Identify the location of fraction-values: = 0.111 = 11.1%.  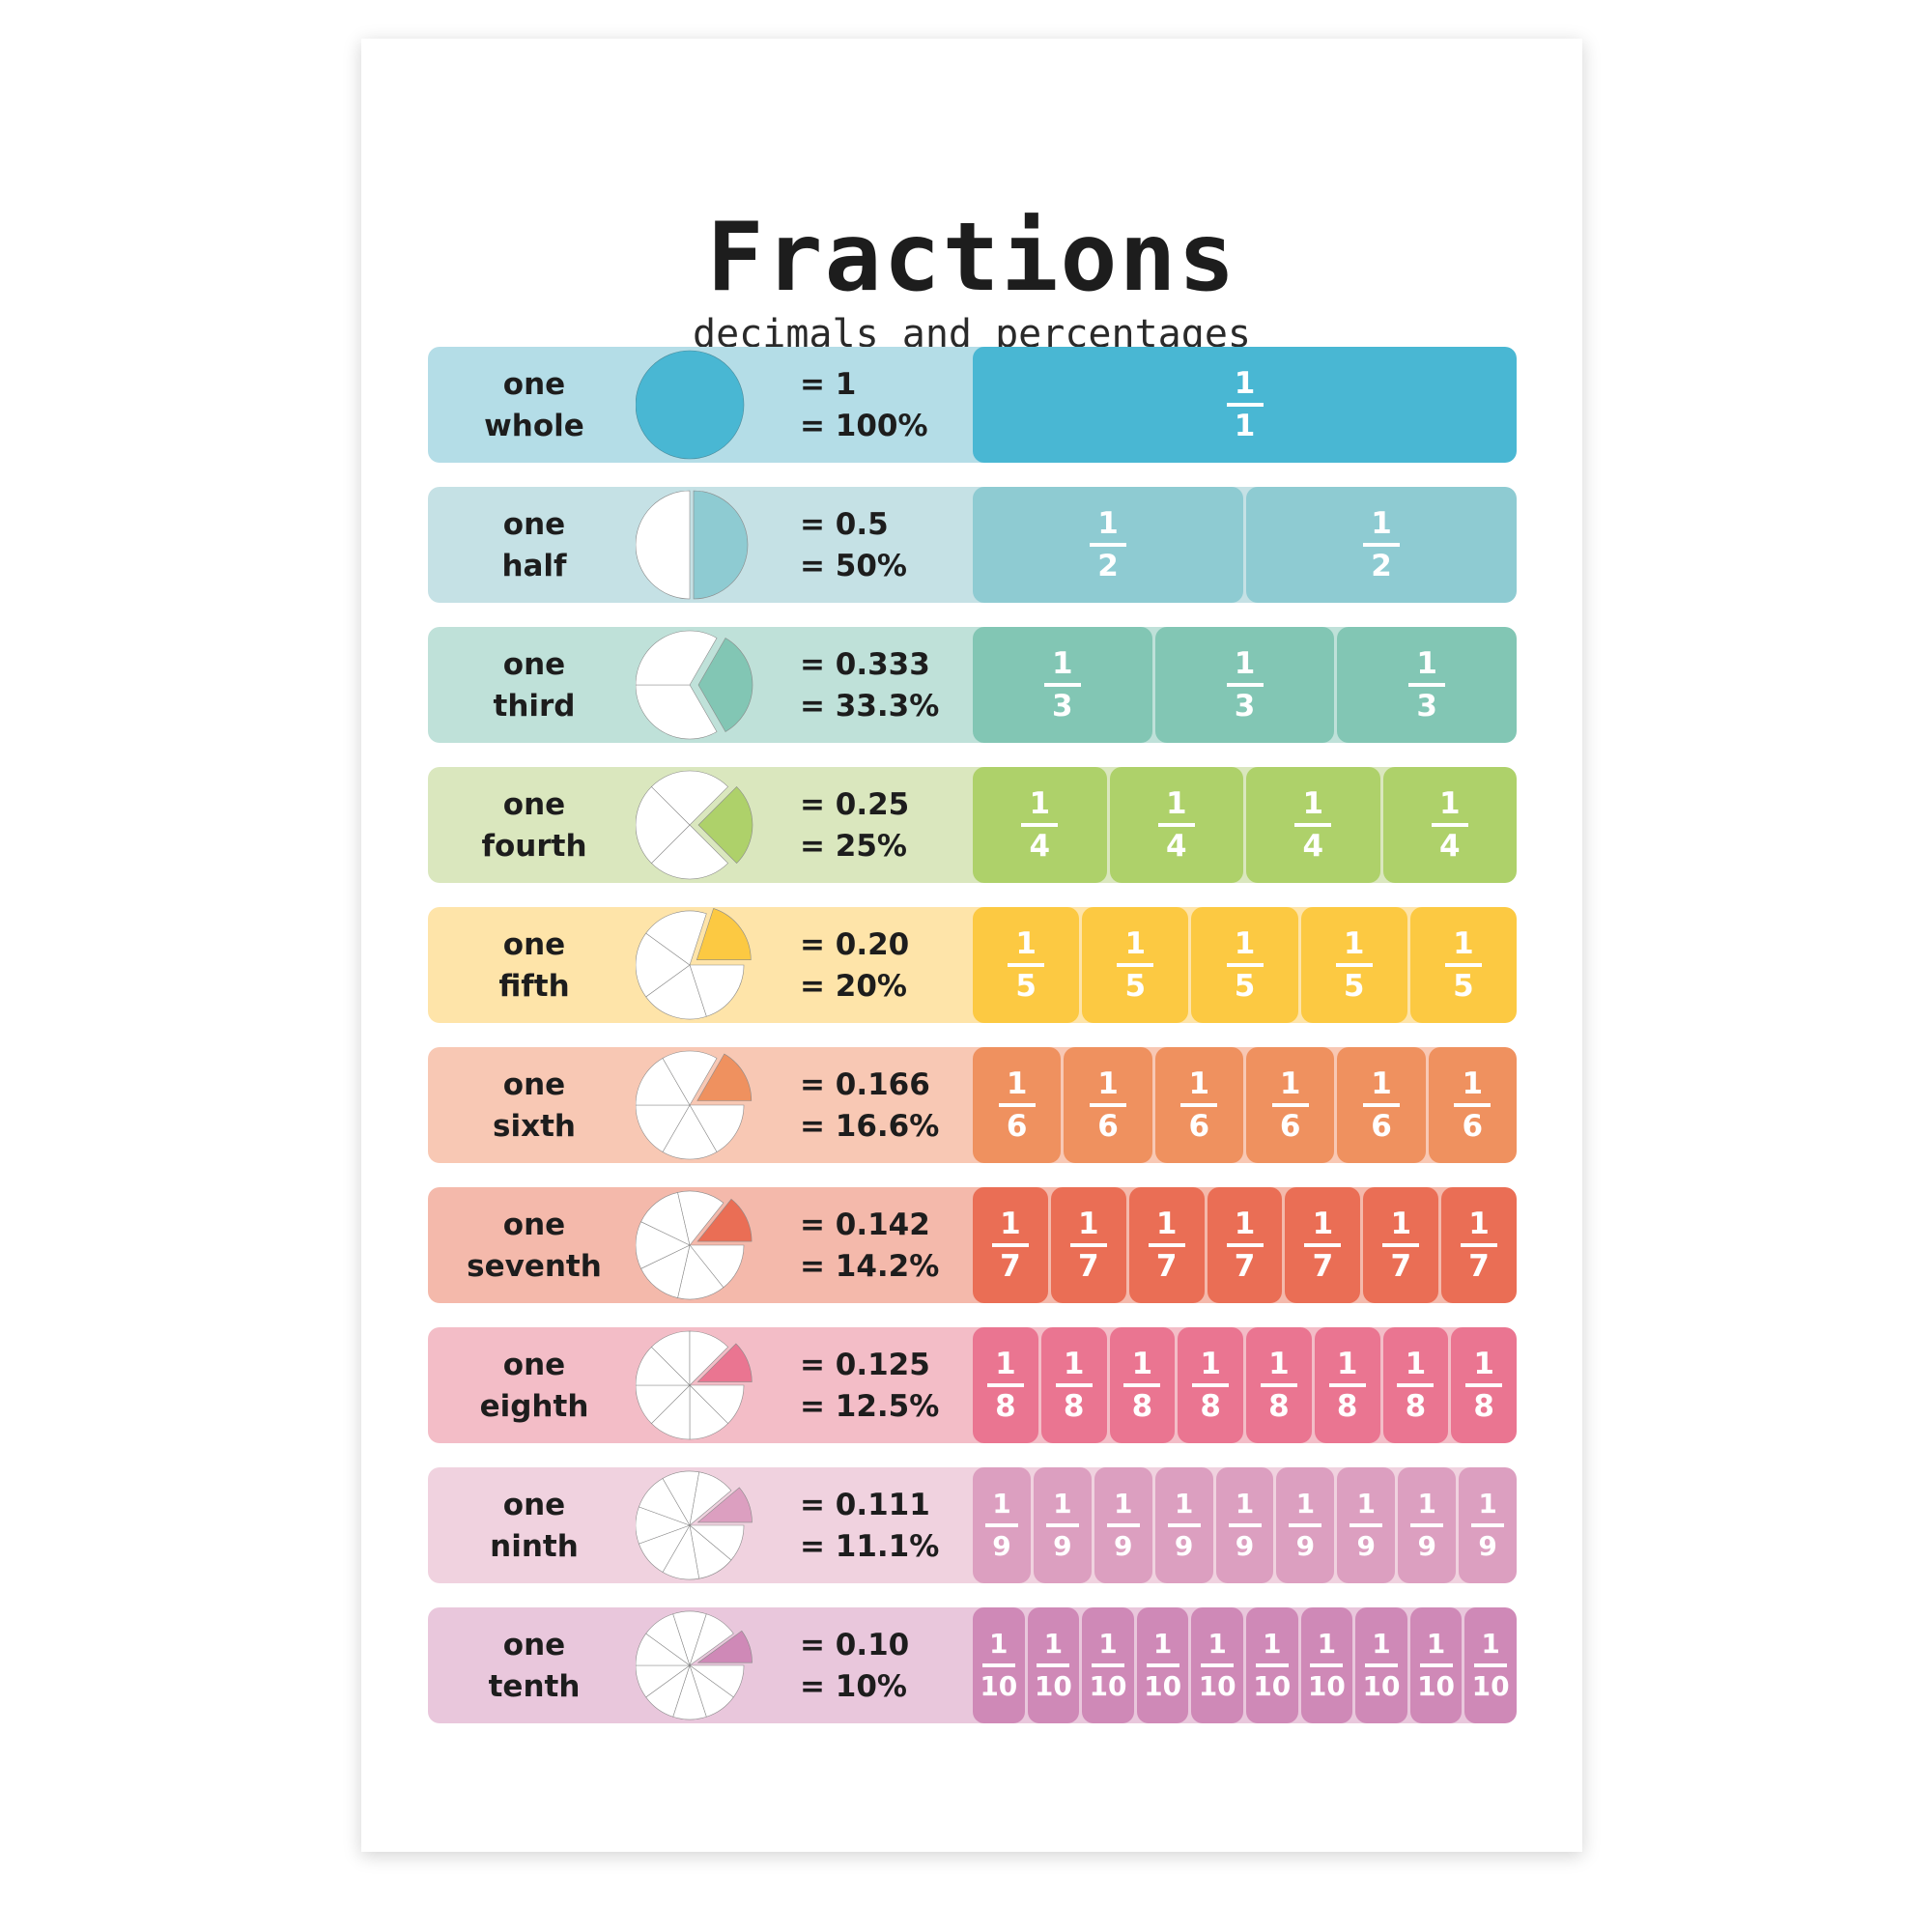
(869, 1526).